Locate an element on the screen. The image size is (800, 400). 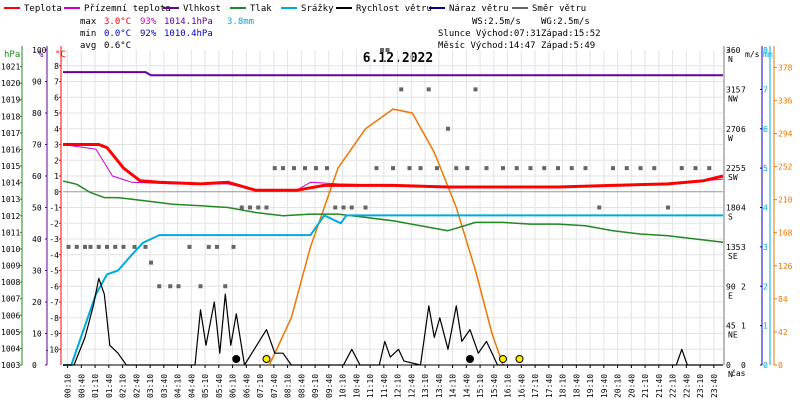
x-tick-label: 19:40 is located at coordinates (604, 386).